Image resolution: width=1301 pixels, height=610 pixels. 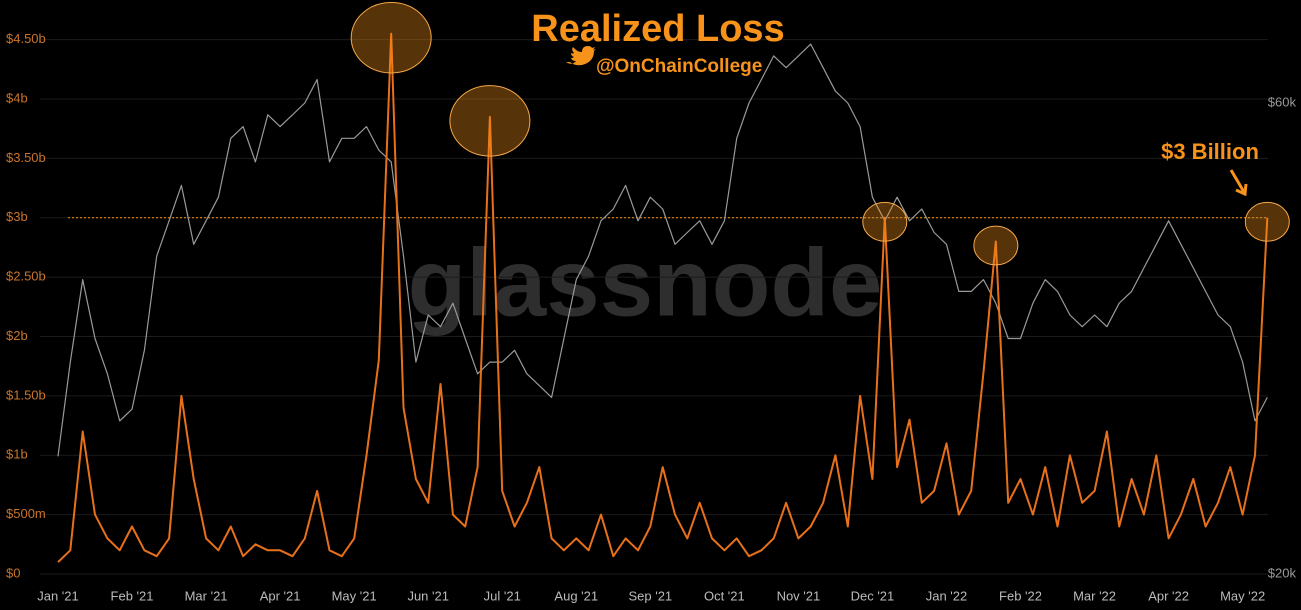 What do you see at coordinates (26, 276) in the screenshot?
I see `y-tick-label: $2.50b` at bounding box center [26, 276].